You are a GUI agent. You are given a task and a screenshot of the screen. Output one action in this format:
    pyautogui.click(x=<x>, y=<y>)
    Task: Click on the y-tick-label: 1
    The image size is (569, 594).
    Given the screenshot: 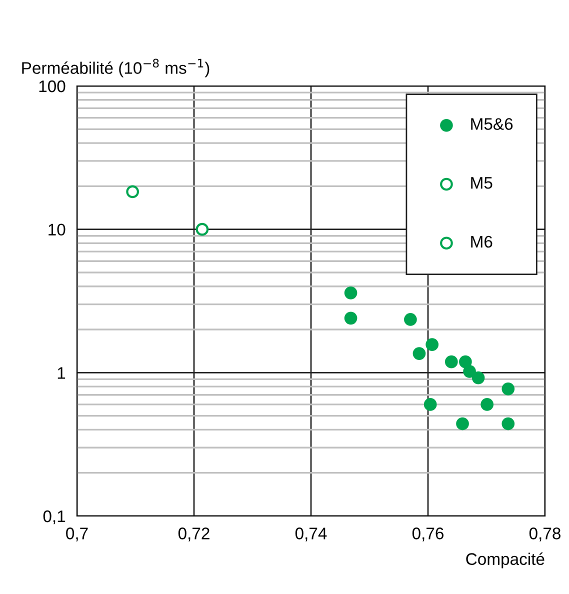 What is the action you would take?
    pyautogui.click(x=62, y=373)
    